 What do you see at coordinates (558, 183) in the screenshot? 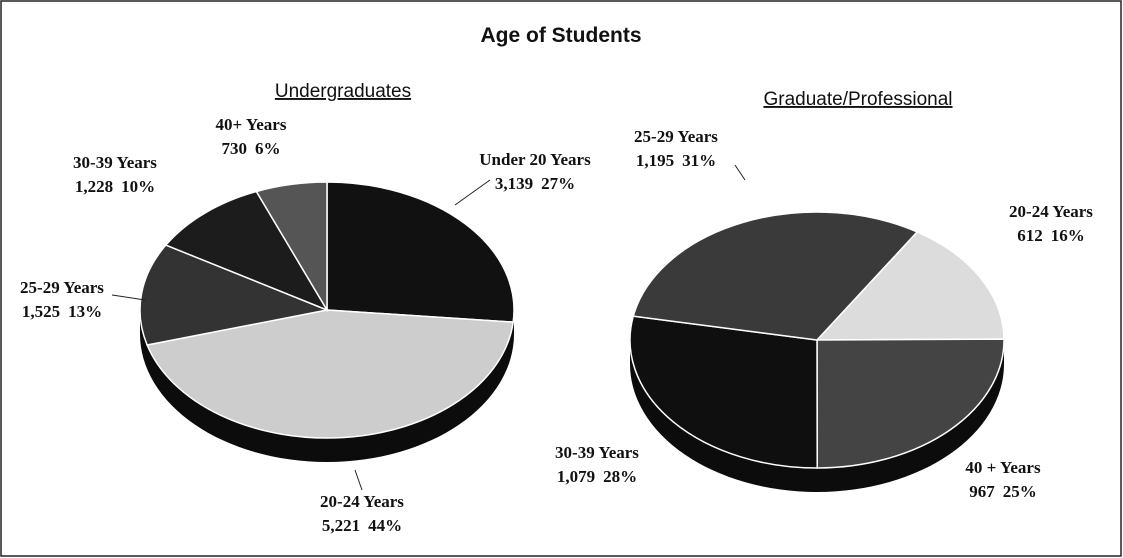
I see `percent-label: 27%` at bounding box center [558, 183].